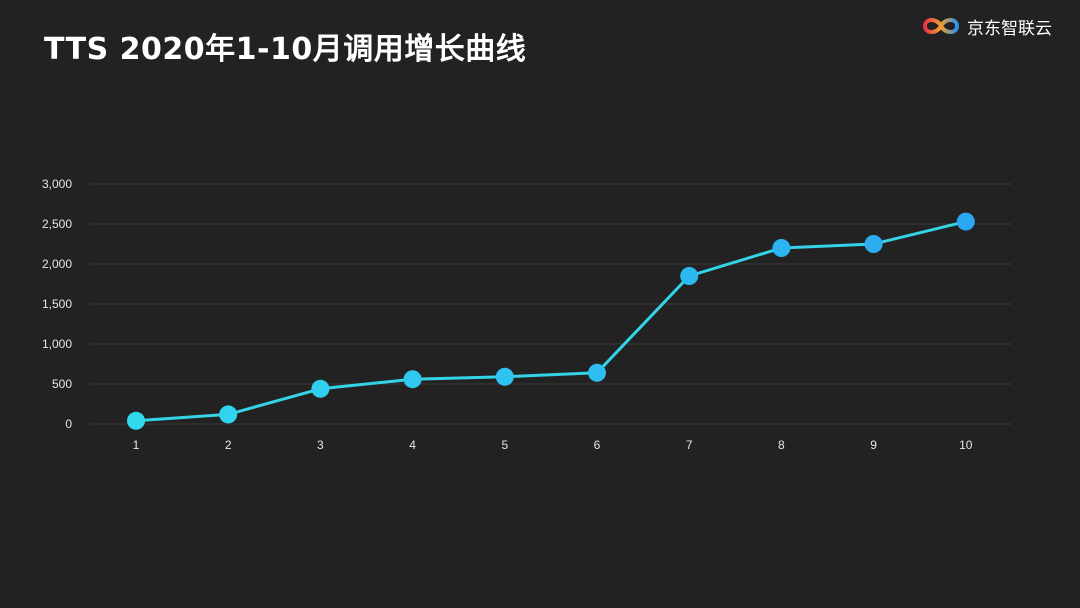  Describe the element at coordinates (781, 445) in the screenshot. I see `x-tick-label: 8` at that location.